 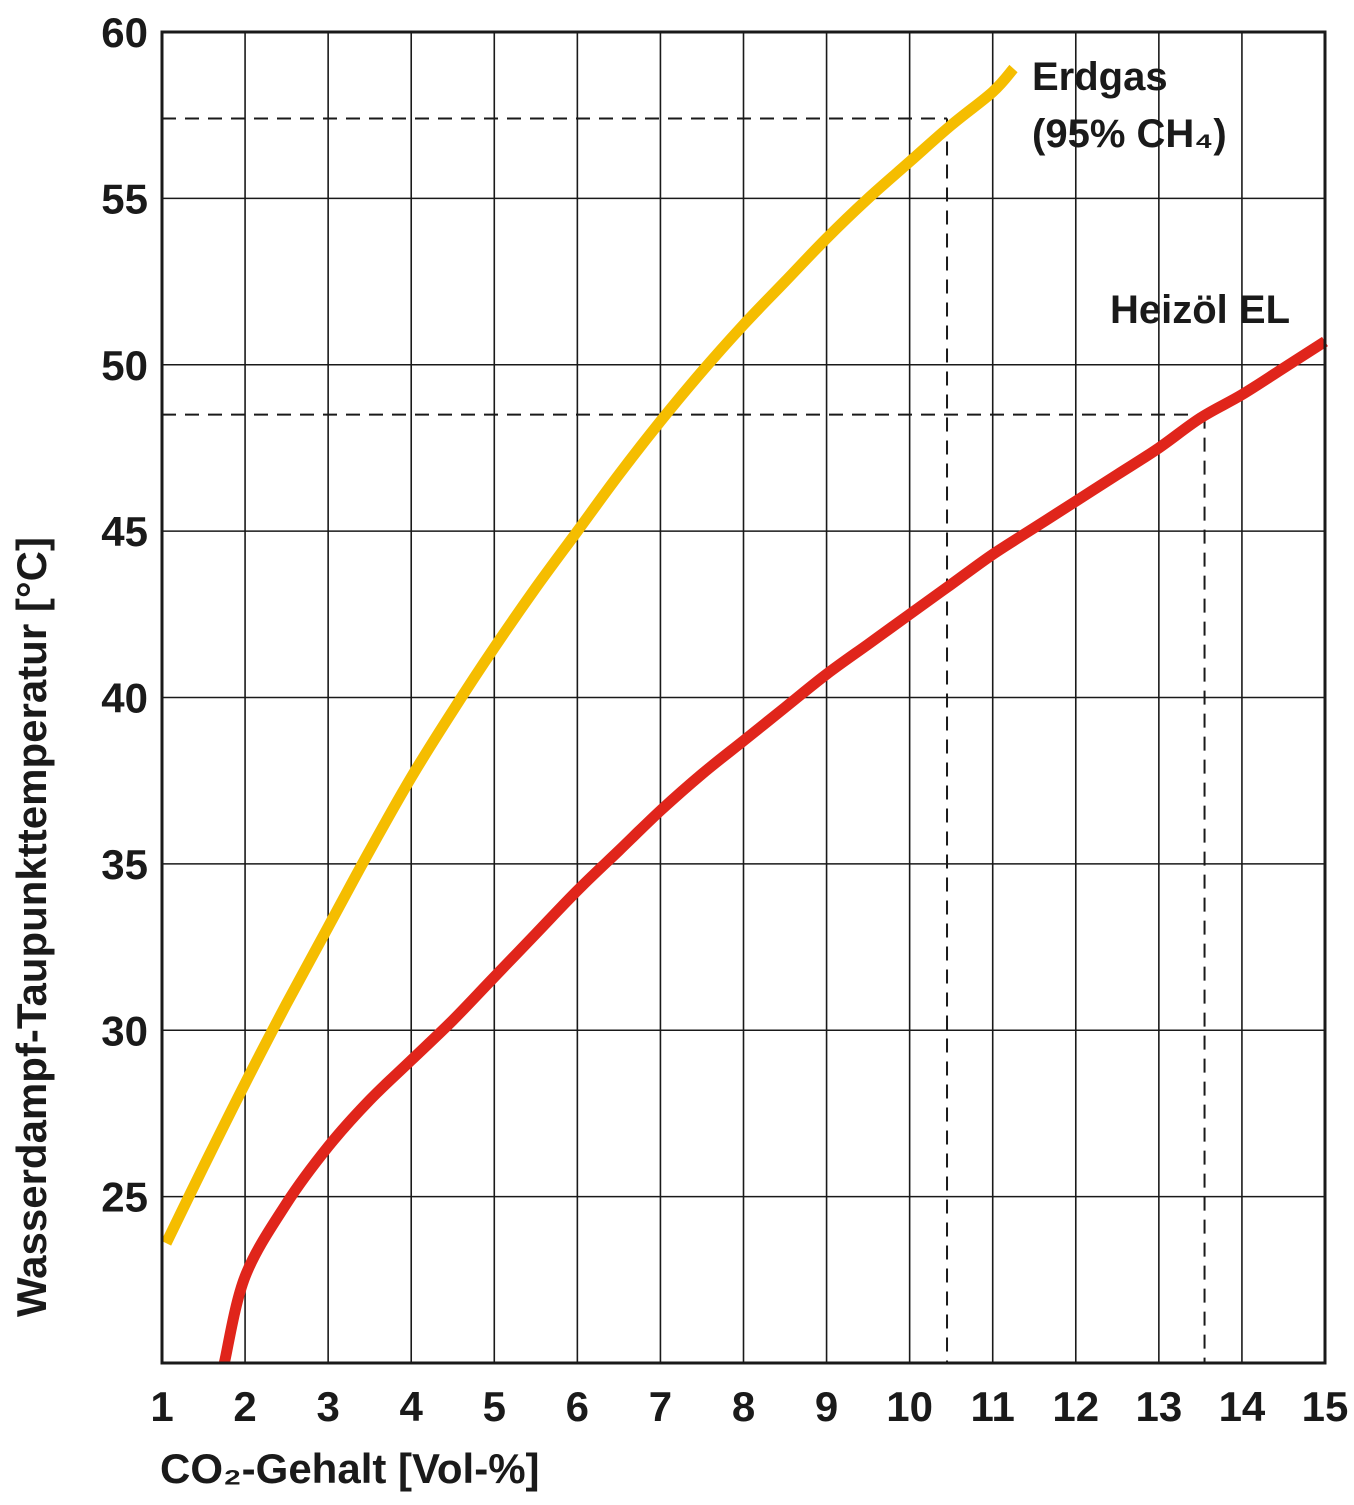 I want to click on x-tick-label: 4, so click(x=412, y=1406).